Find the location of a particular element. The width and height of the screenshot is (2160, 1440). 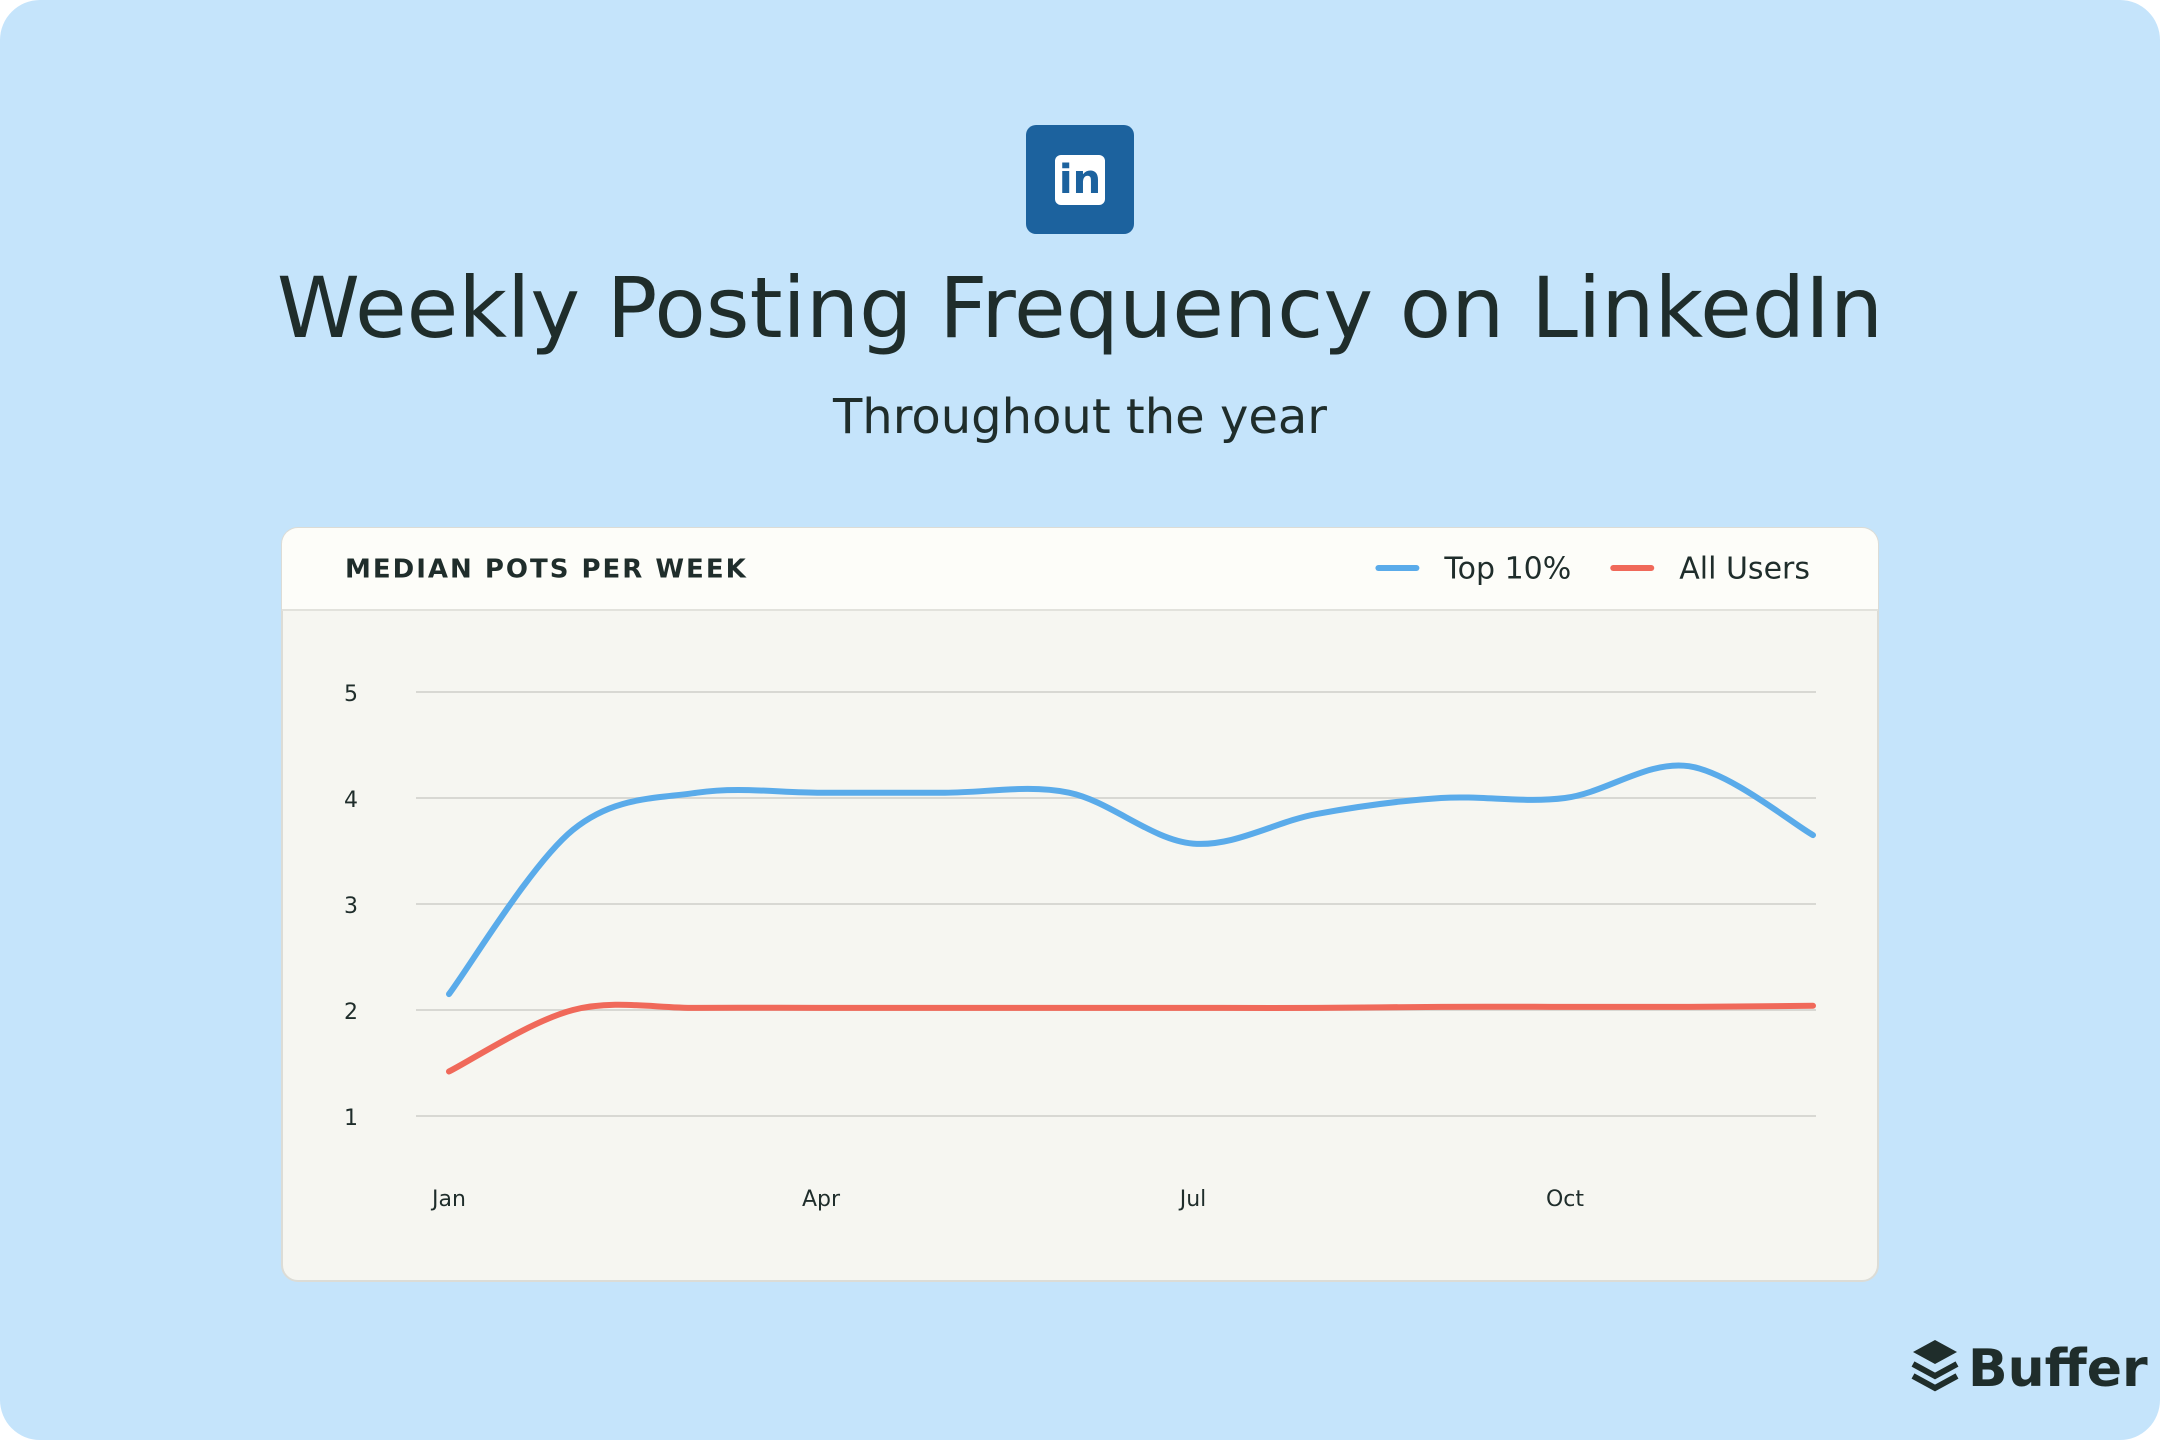

x-tick-label: Jan is located at coordinates (448, 1199).